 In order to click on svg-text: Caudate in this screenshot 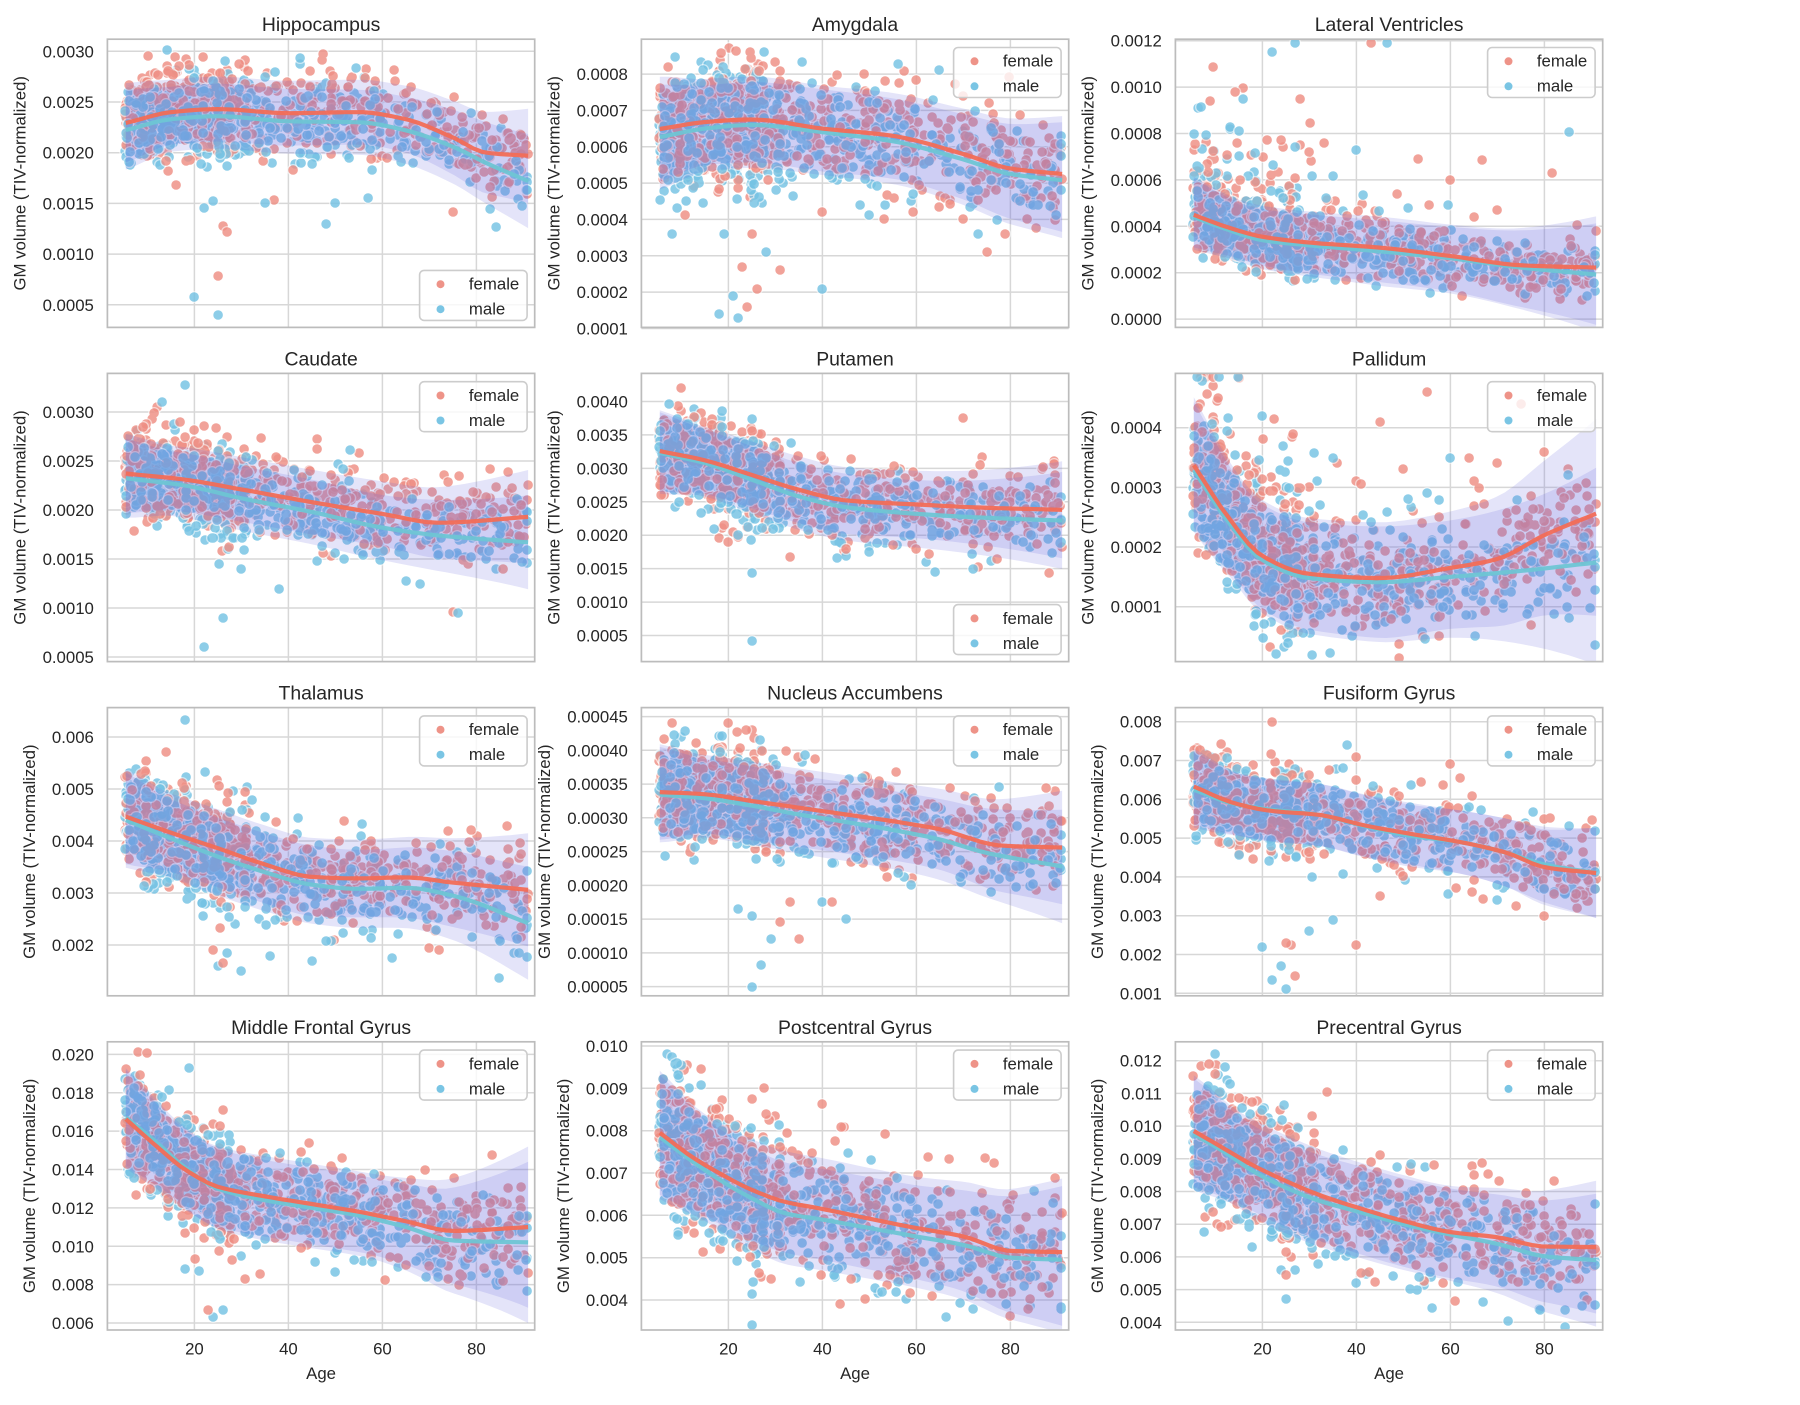, I will do `click(320, 359)`.